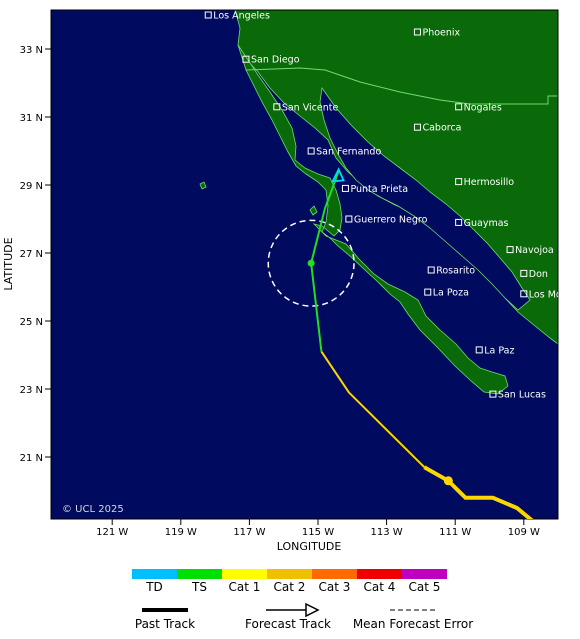 This screenshot has height=639, width=580. I want to click on category-label: Cat 3, so click(335, 587).